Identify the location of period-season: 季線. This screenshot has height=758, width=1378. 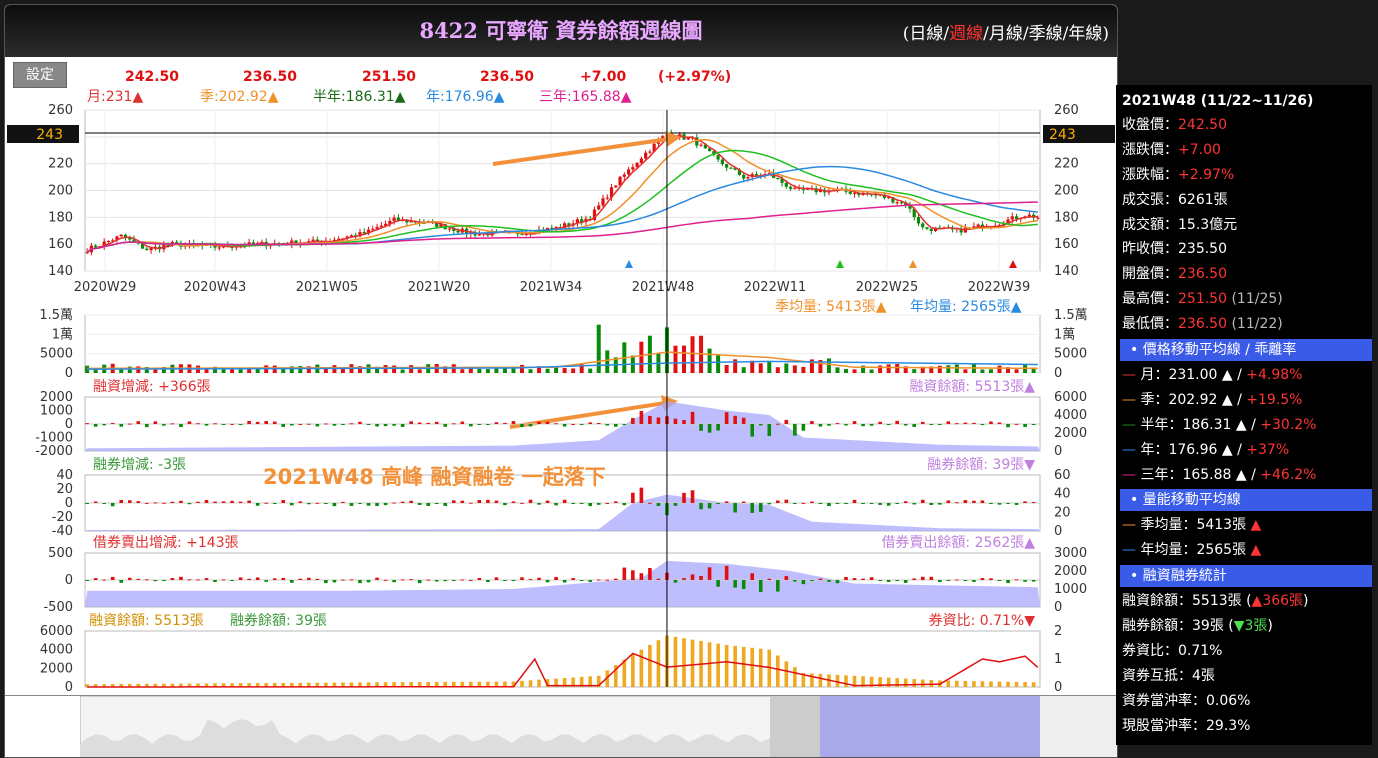
(1045, 34).